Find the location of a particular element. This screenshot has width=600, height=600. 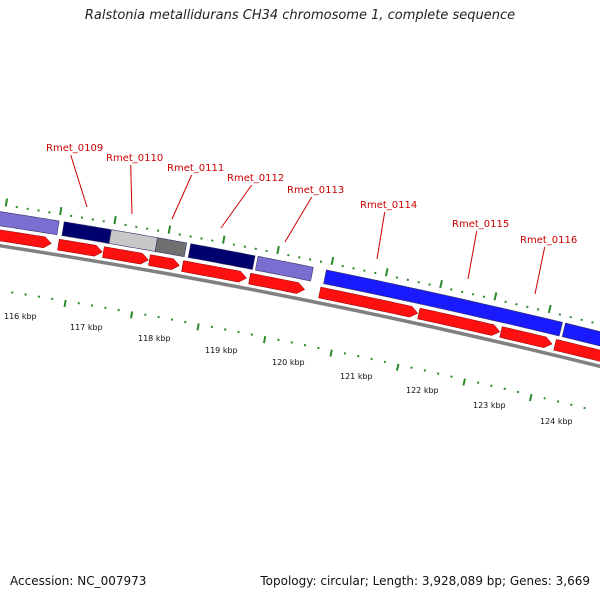

accession-text: Accession: NC_007973 is located at coordinates (78, 581).